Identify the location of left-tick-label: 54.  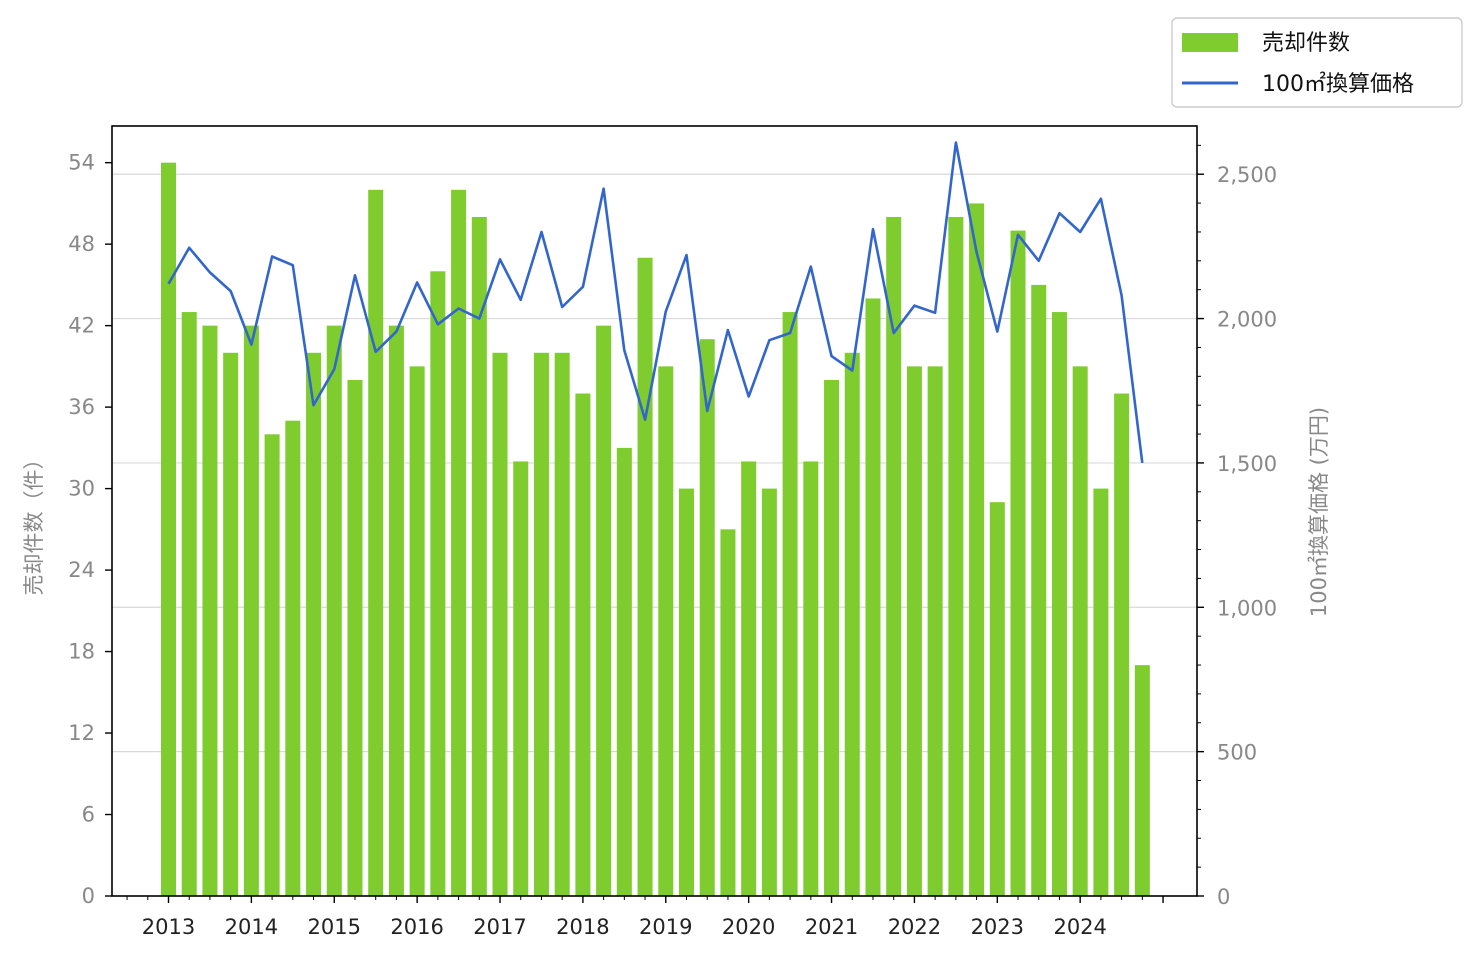
(81, 163).